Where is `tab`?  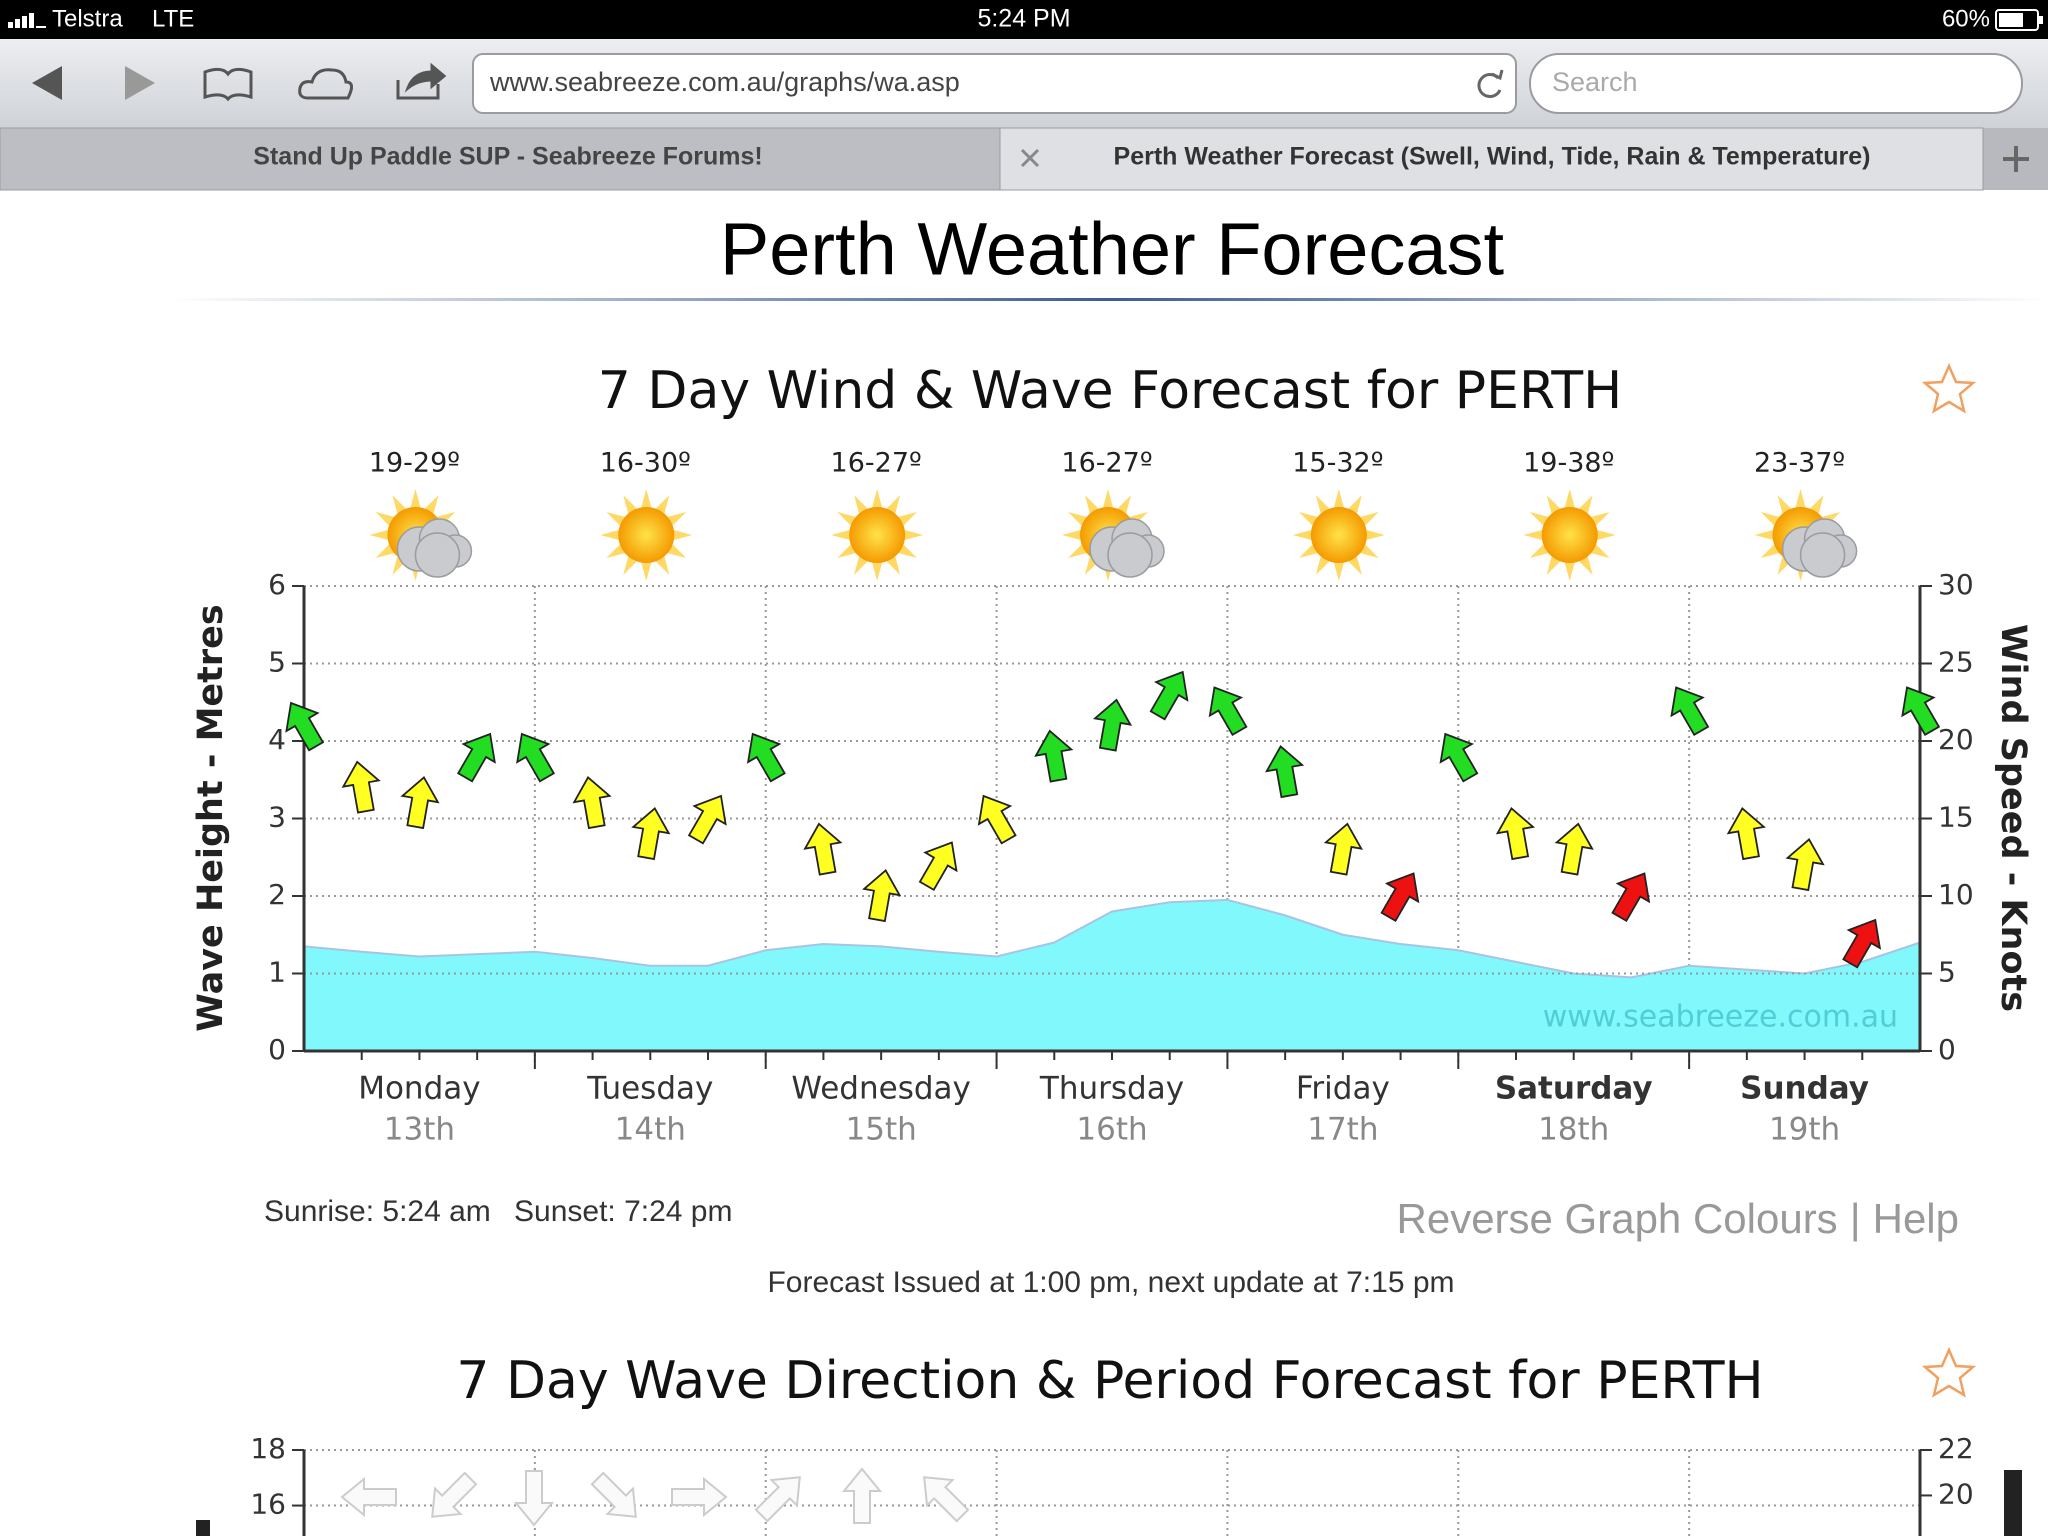 tab is located at coordinates (500, 159).